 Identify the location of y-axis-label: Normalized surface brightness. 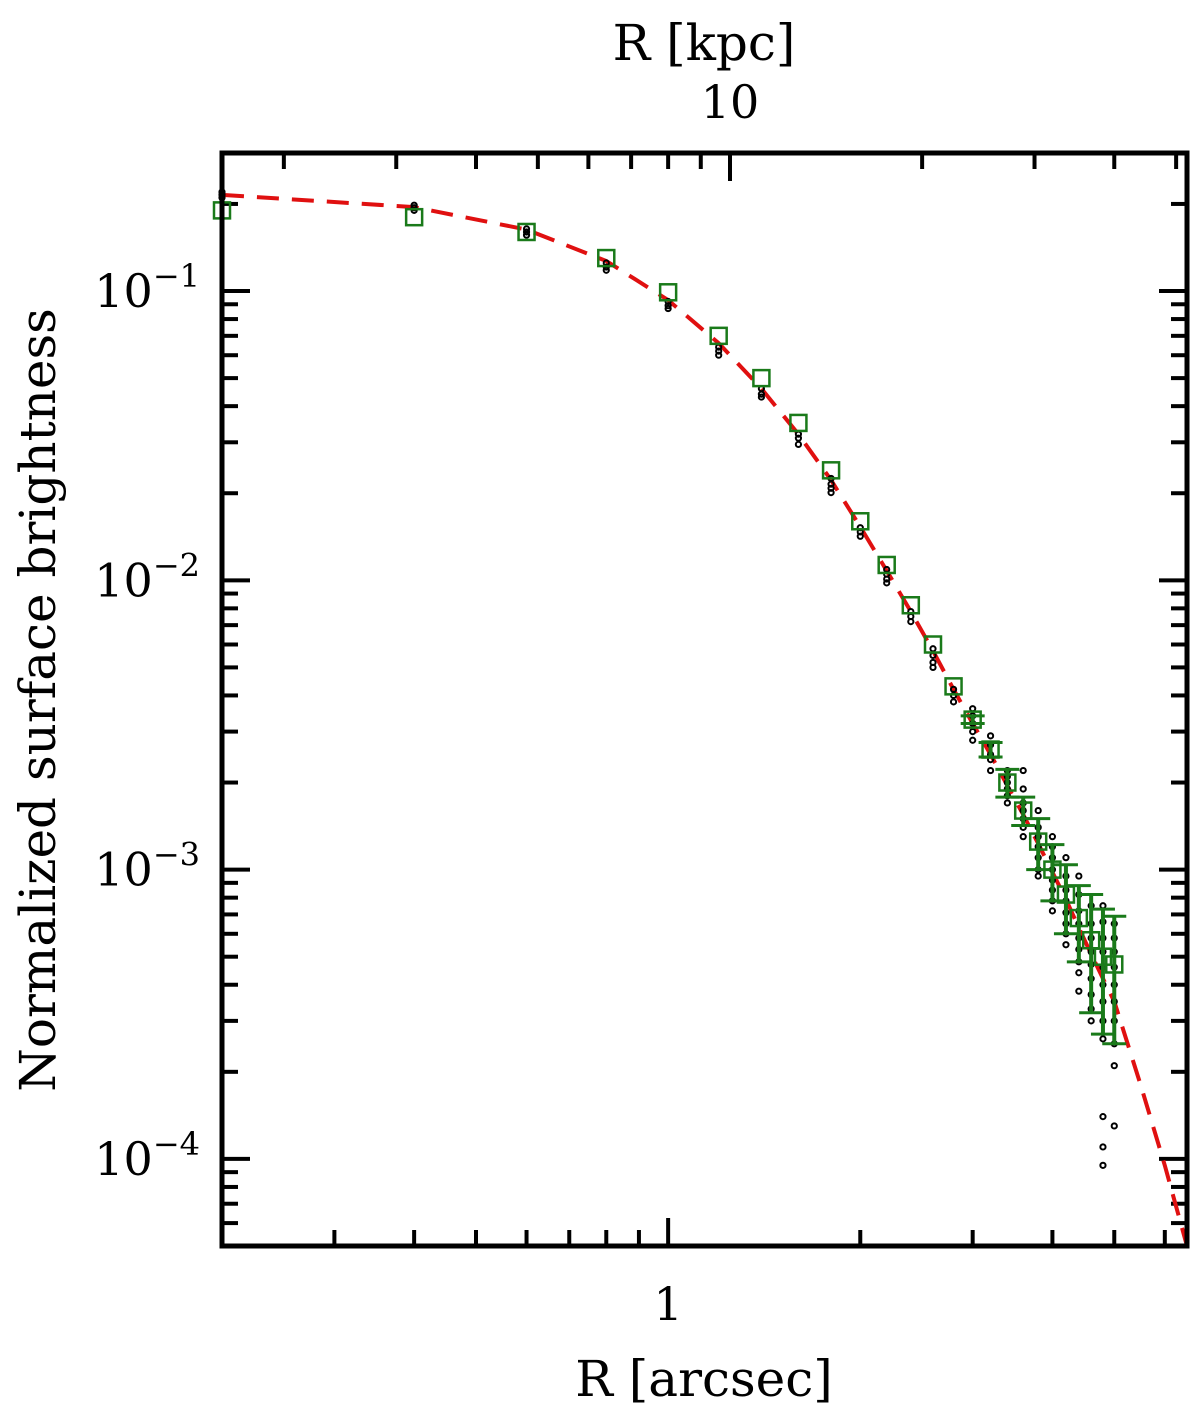
(38, 700).